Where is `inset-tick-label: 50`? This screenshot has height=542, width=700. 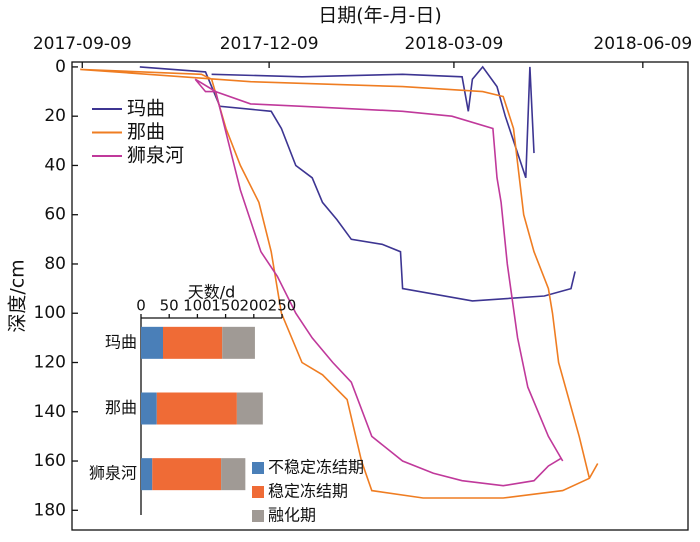
inset-tick-label: 50 is located at coordinates (169, 306).